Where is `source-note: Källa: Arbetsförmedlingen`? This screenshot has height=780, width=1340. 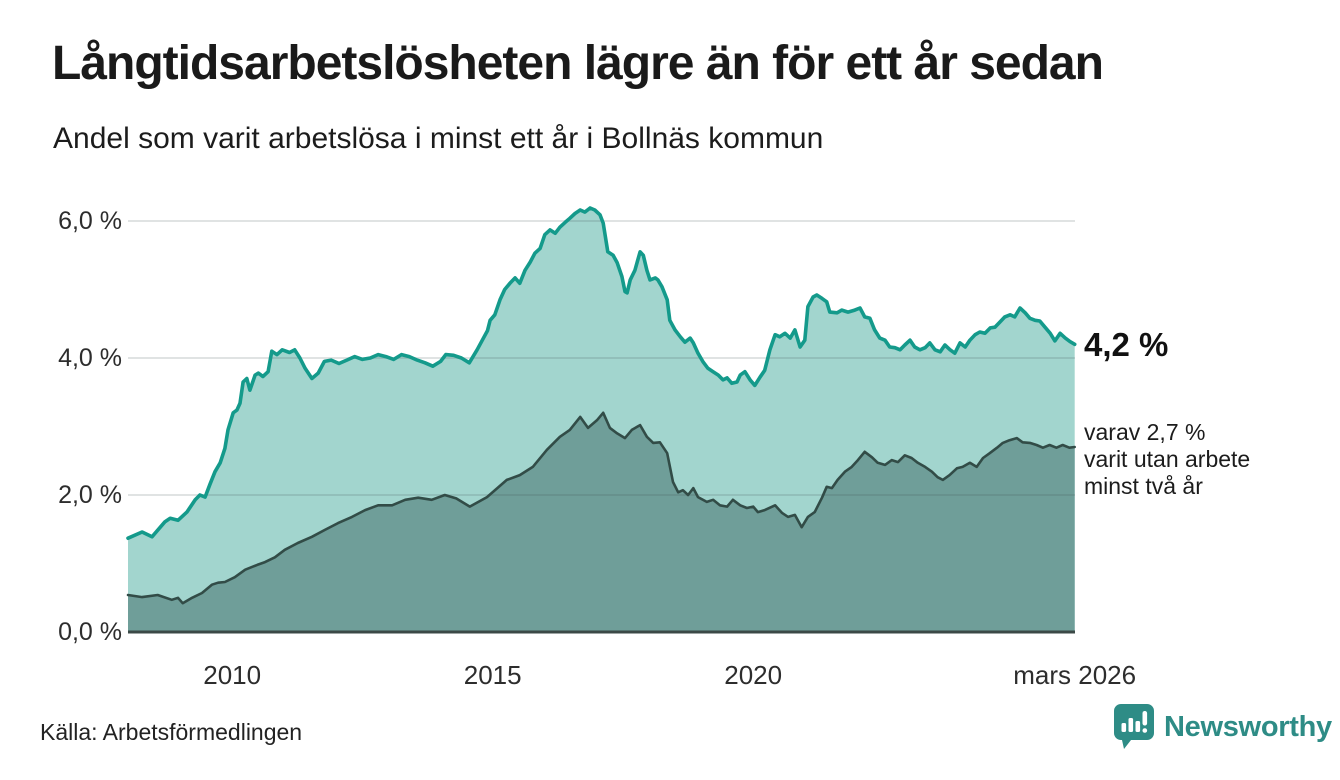
source-note: Källa: Arbetsförmedlingen is located at coordinates (171, 732).